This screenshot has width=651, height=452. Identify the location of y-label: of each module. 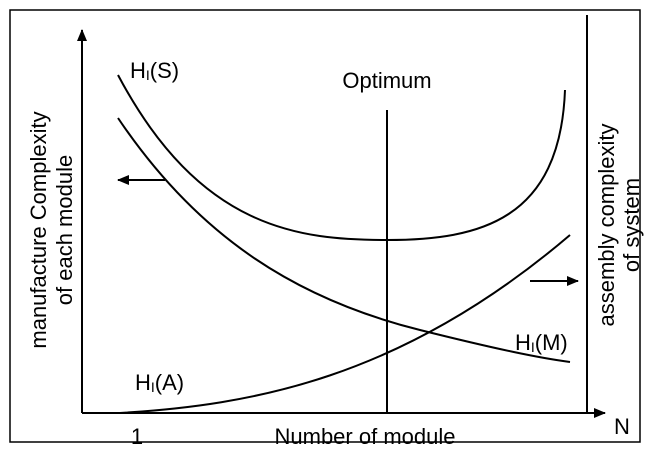
(64, 230).